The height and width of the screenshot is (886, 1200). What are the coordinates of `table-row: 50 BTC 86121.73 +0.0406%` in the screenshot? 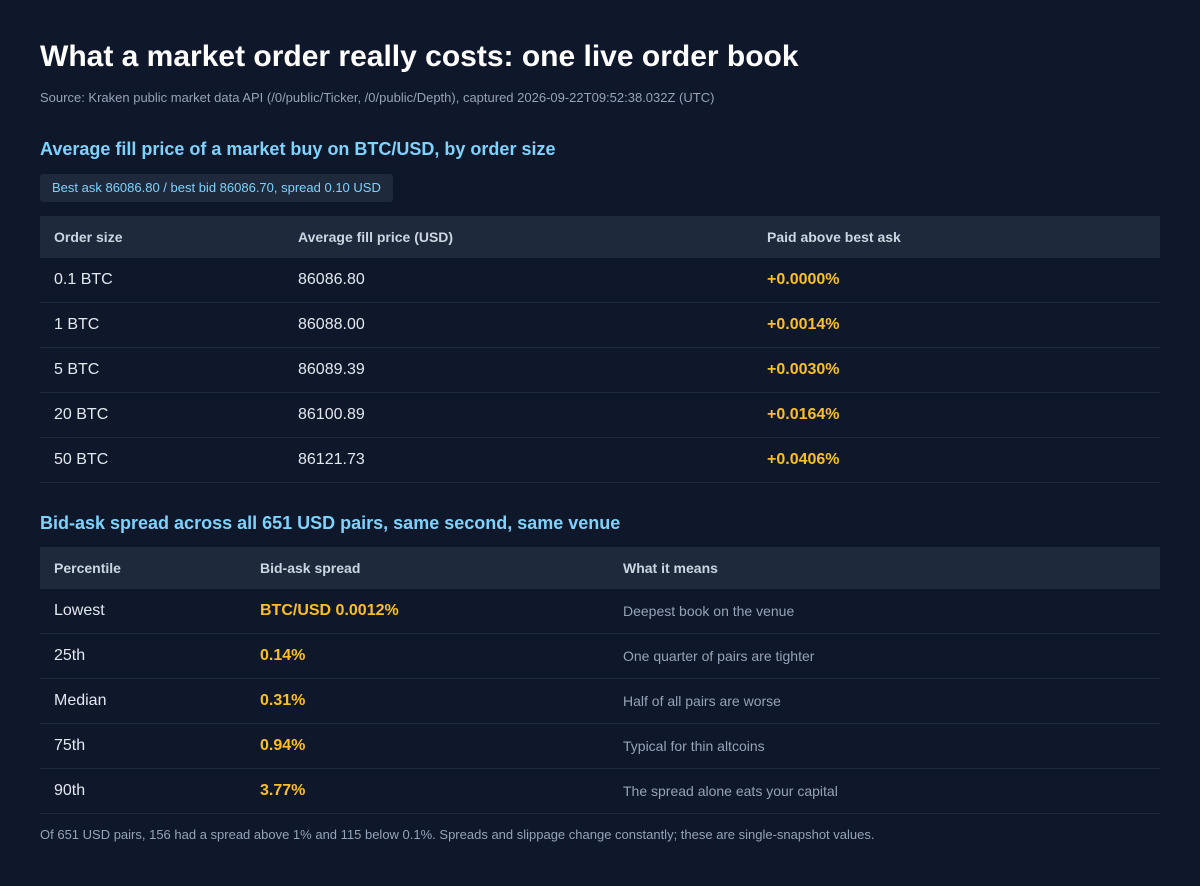 It's located at (600, 460).